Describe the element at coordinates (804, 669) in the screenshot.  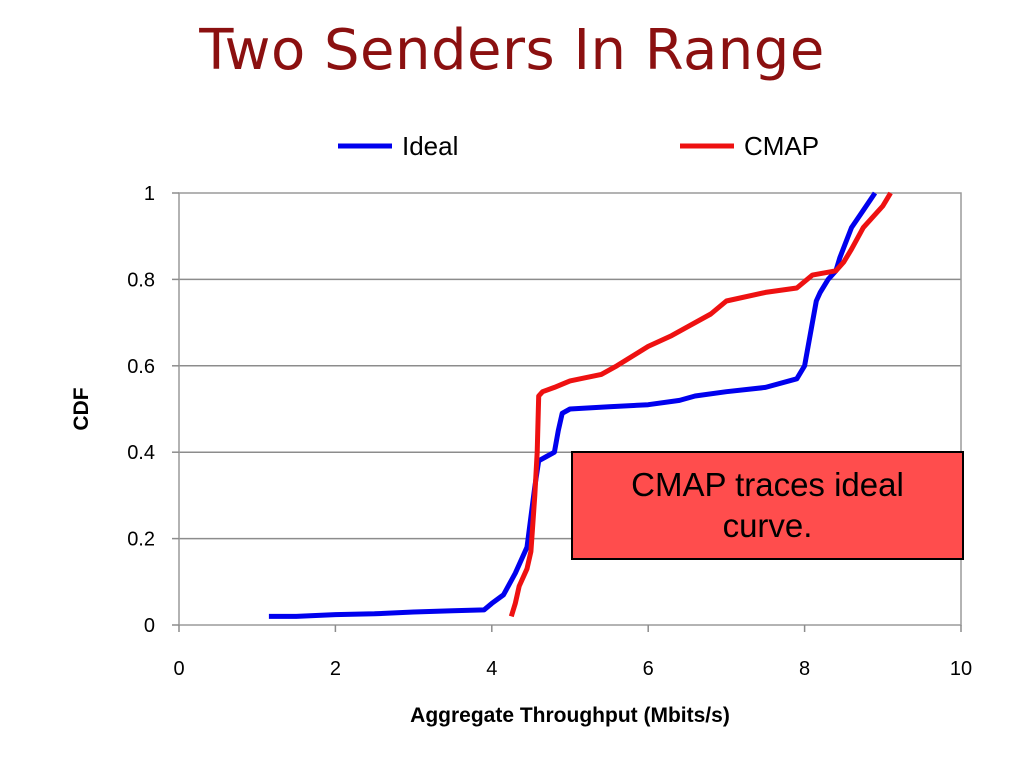
I see `x-tick-label: 8` at that location.